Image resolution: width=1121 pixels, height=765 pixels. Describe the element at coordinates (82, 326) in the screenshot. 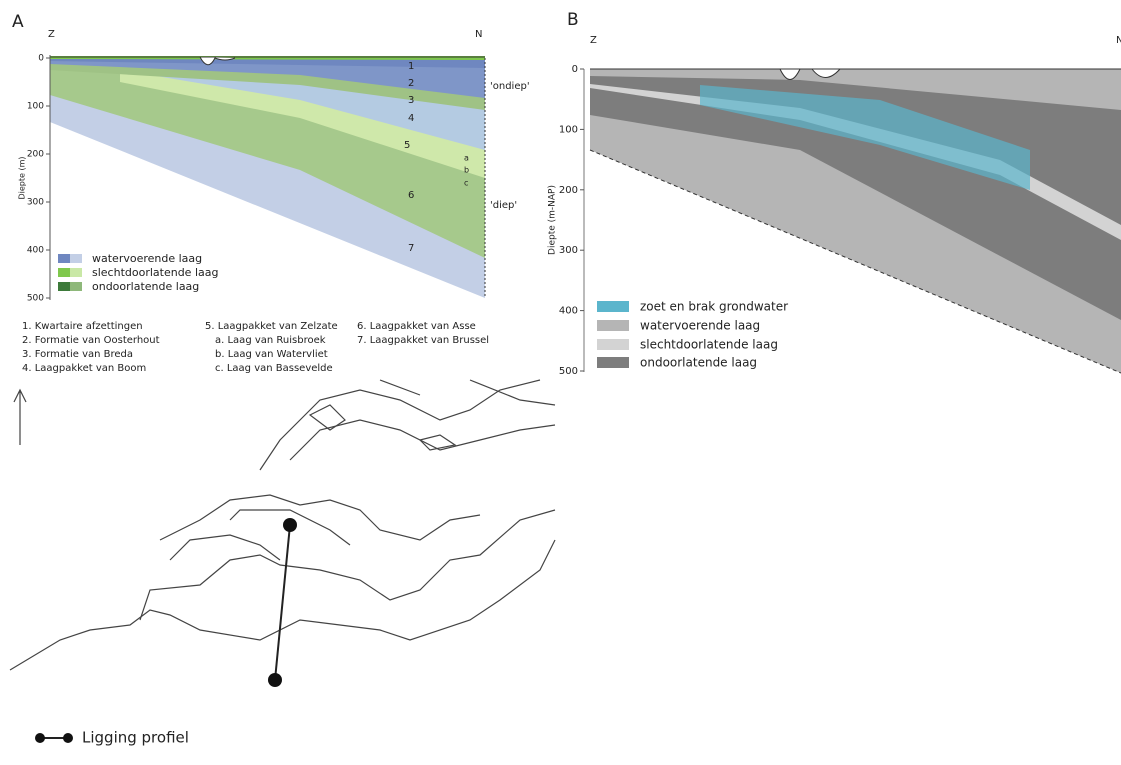

I see `unit-label: 1. Kwartaire afzettingen` at that location.